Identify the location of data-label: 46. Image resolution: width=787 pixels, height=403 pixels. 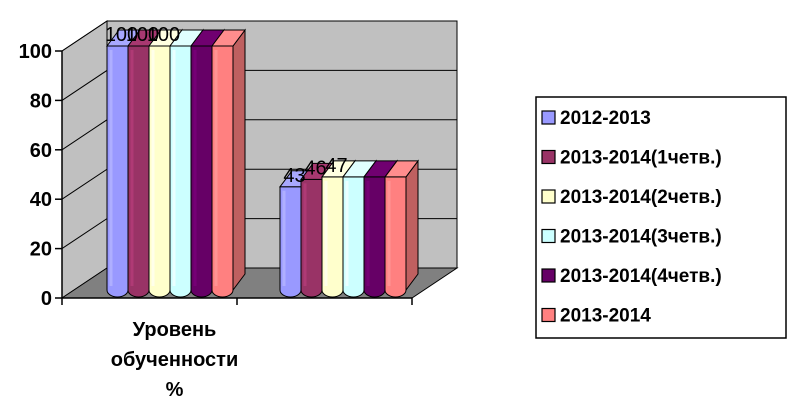
(315, 168).